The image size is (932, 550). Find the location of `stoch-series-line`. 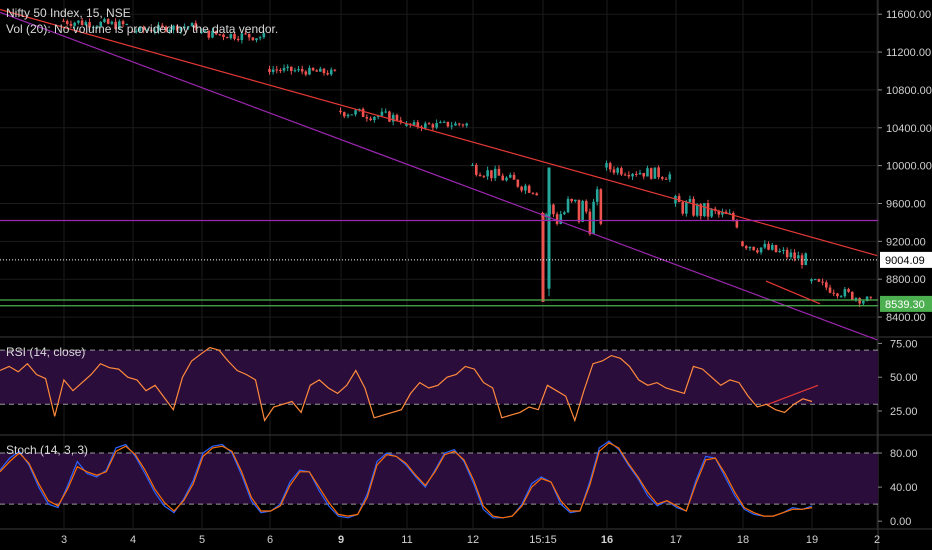

stoch-series-line is located at coordinates (406, 479).